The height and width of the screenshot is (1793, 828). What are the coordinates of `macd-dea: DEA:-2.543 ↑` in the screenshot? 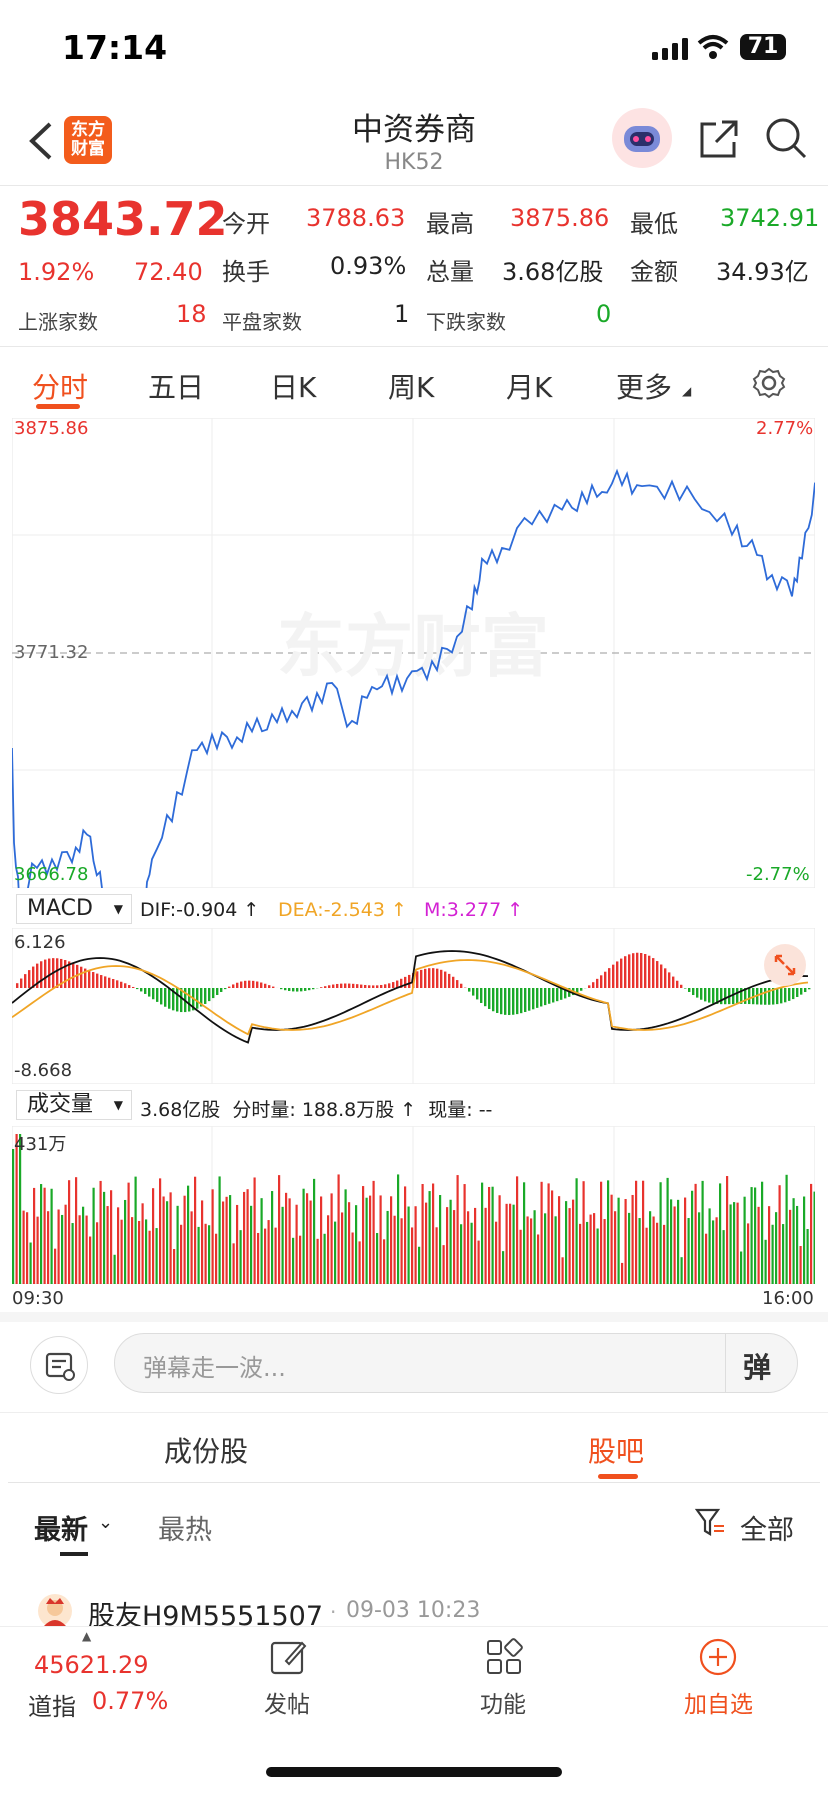 It's located at (342, 910).